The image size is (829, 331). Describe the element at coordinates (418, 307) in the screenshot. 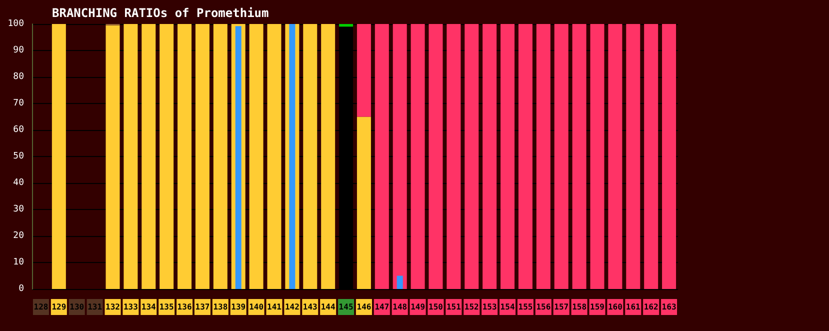

I see `x-tick-label: 149` at that location.